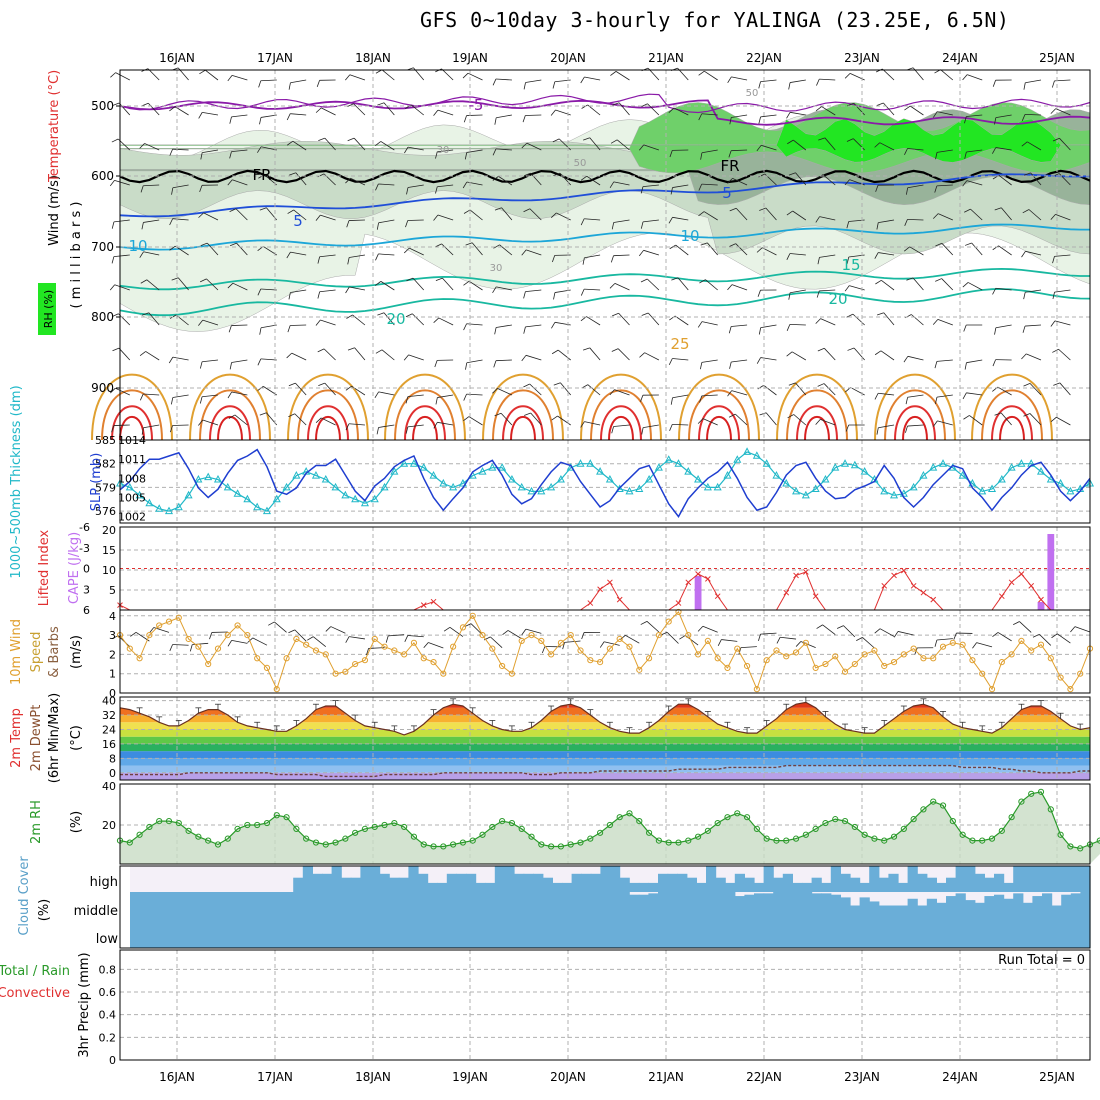  Describe the element at coordinates (132, 517) in the screenshot. I see `slp-tick-label: 1002` at that location.